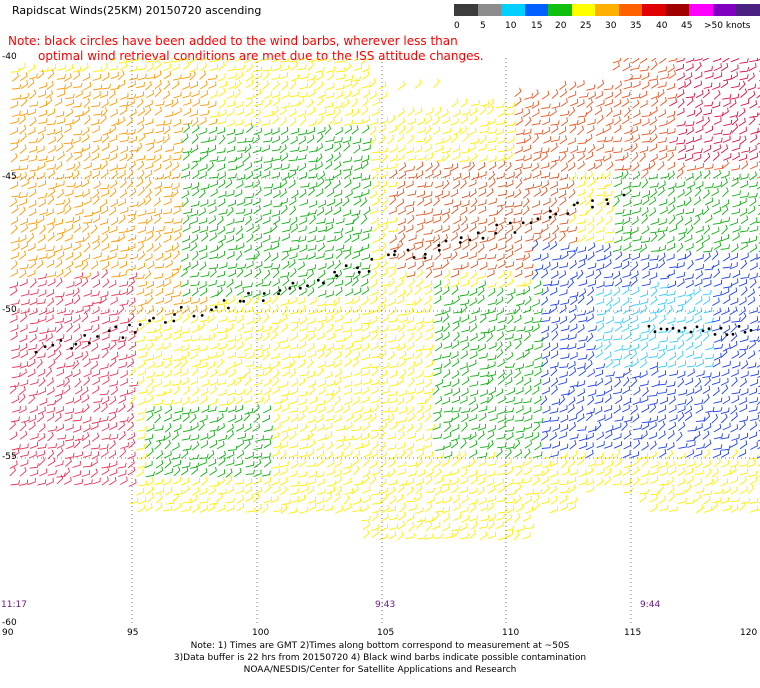 The width and height of the screenshot is (760, 688). Describe the element at coordinates (466, 10) in the screenshot. I see `legend-swatch` at that location.